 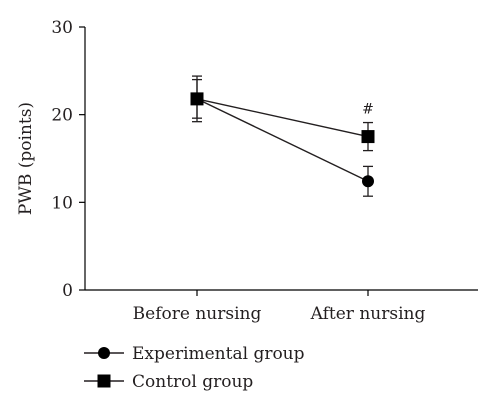 What do you see at coordinates (62, 203) in the screenshot?
I see `y-tick-label: 10` at bounding box center [62, 203].